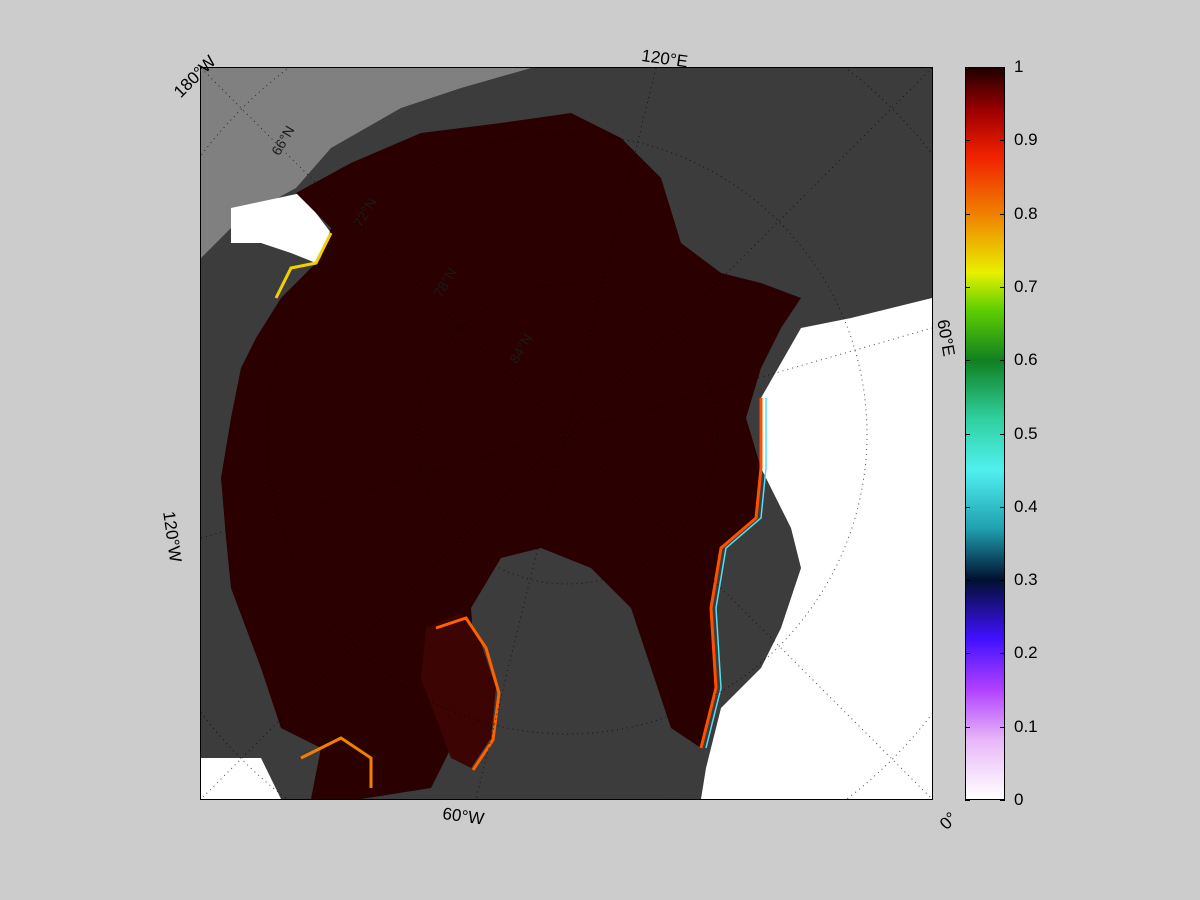 Image resolution: width=1200 pixels, height=900 pixels. Describe the element at coordinates (1026, 653) in the screenshot. I see `colorbar-tick-label: 0.2` at that location.